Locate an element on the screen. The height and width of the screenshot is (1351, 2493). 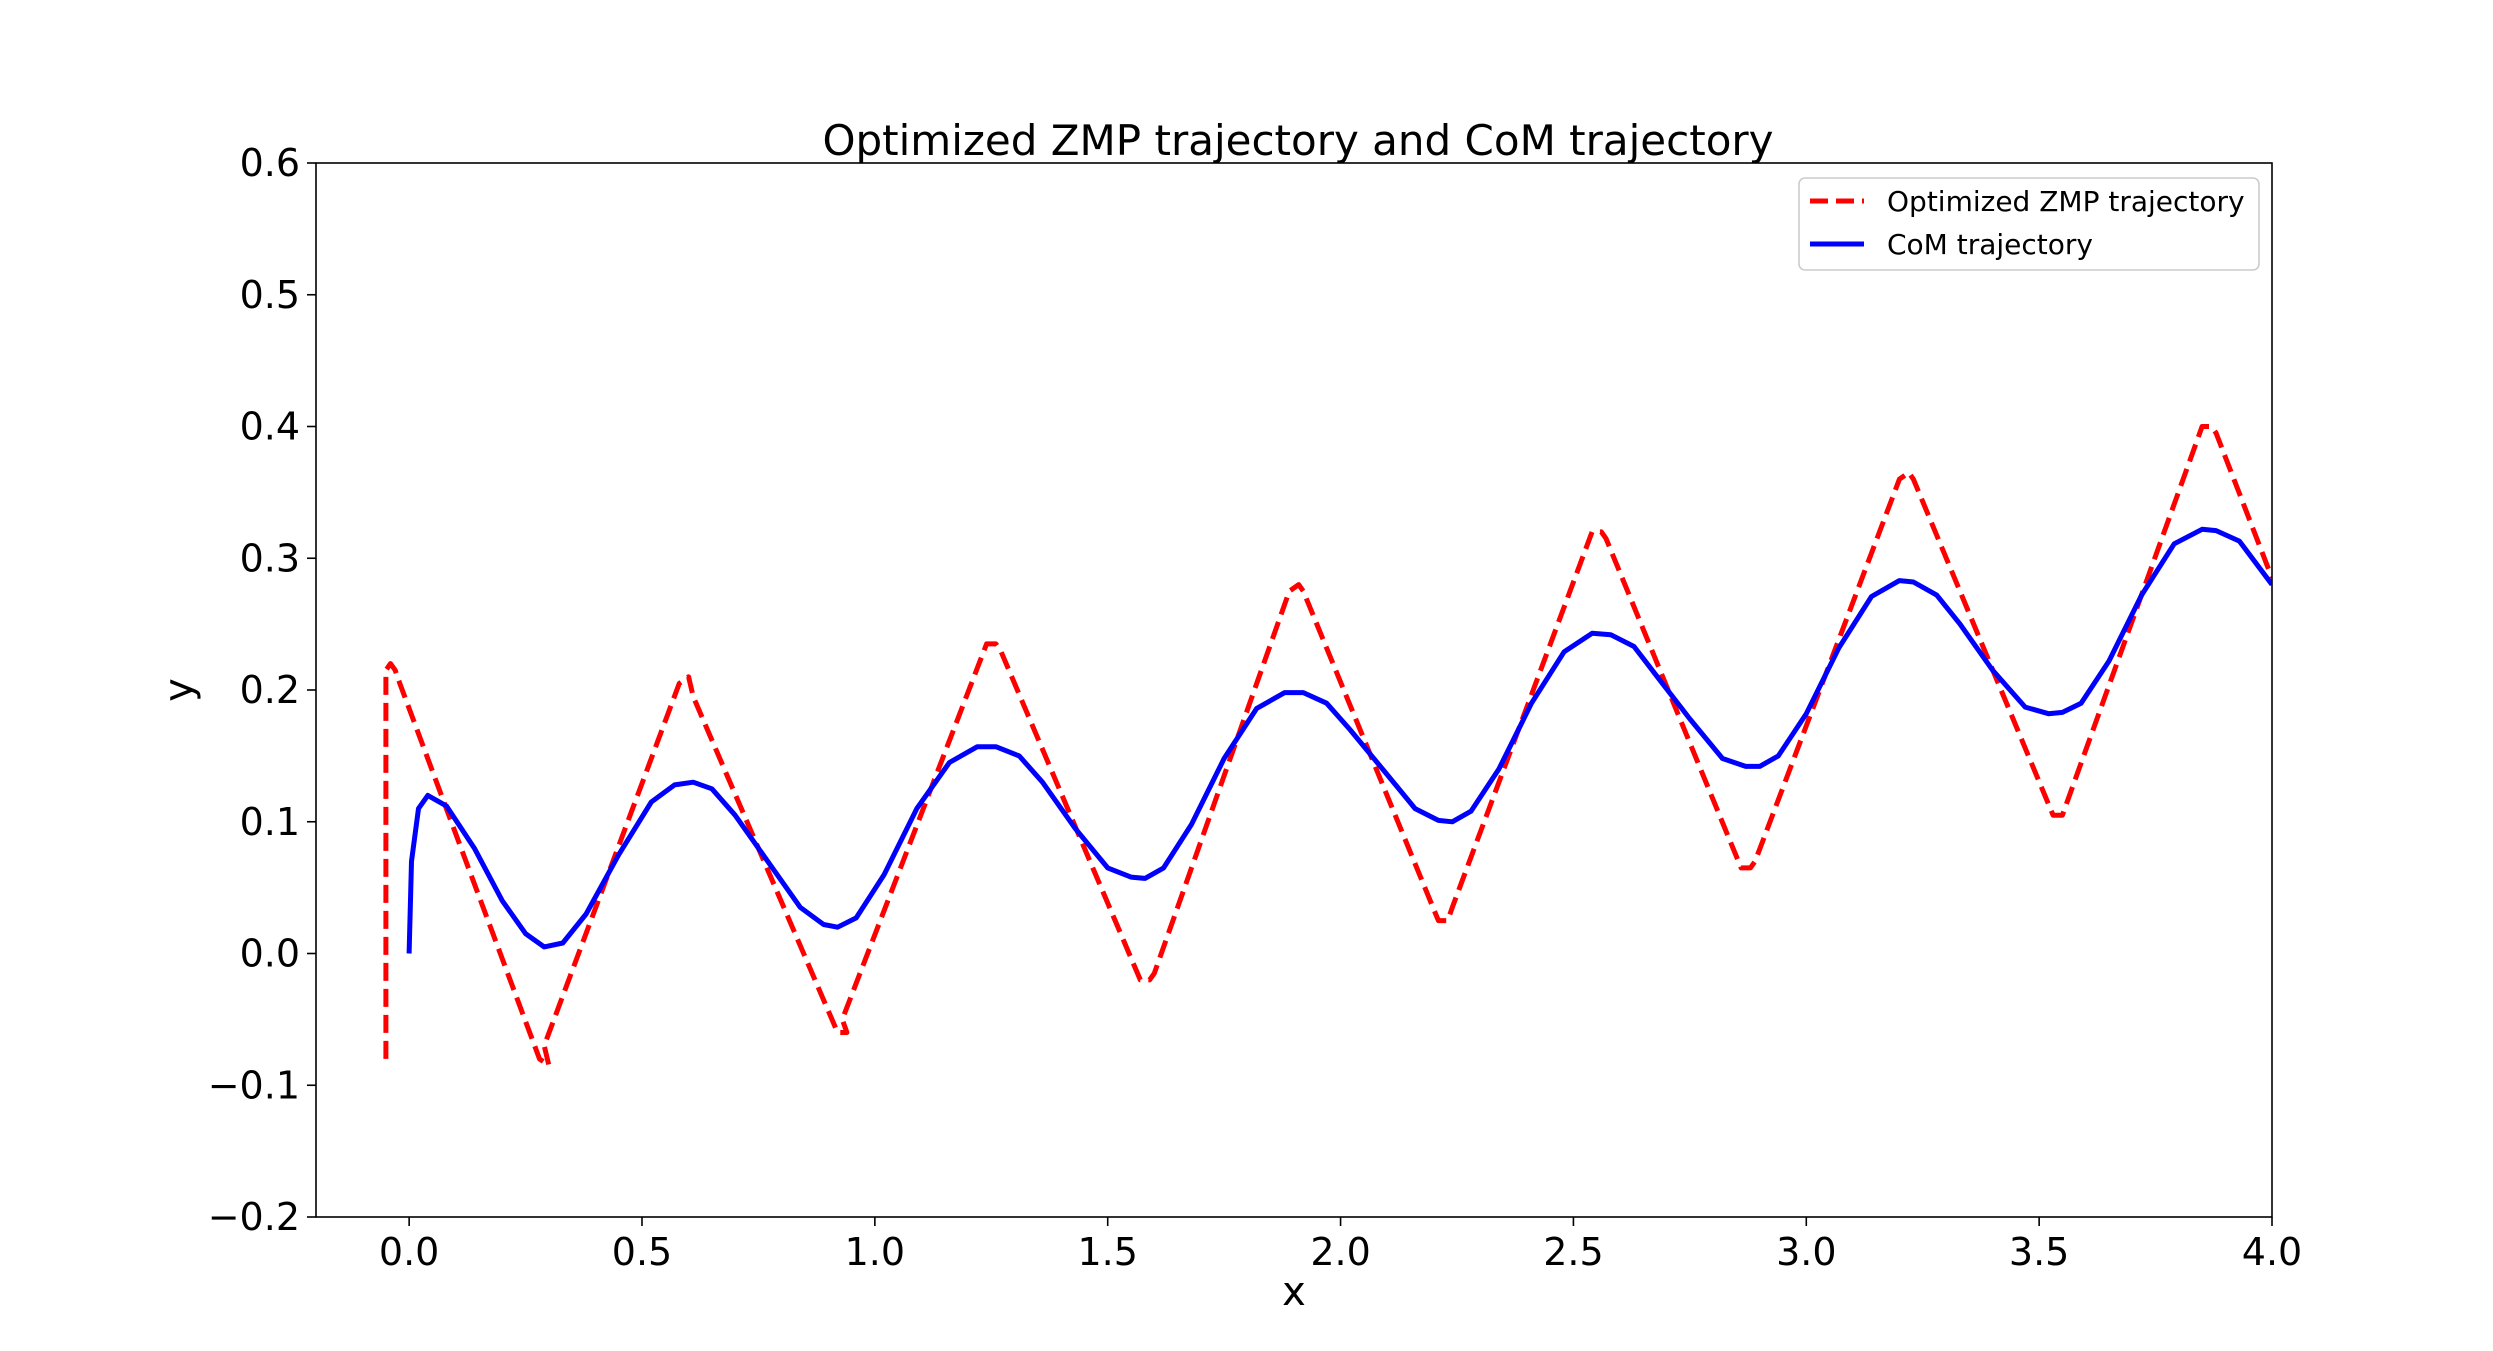
x-tick-label: 1.0 is located at coordinates (875, 1252).